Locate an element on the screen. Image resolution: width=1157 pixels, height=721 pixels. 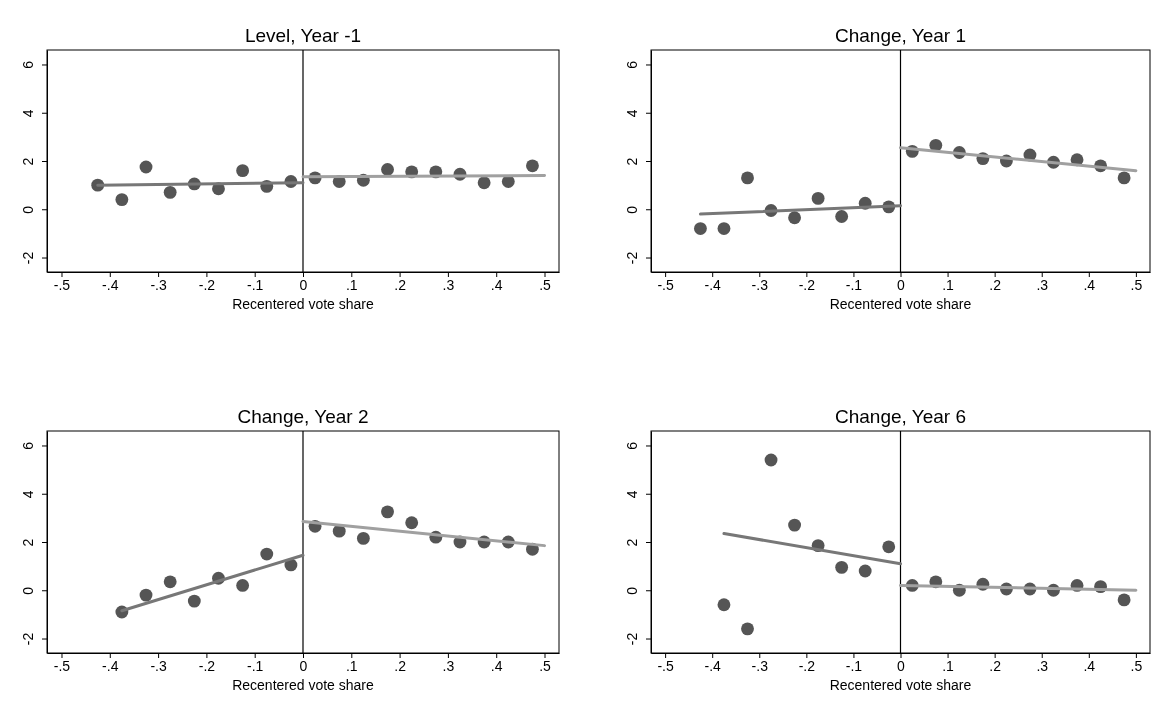
chart-title: Change, Year 1 is located at coordinates (900, 35).